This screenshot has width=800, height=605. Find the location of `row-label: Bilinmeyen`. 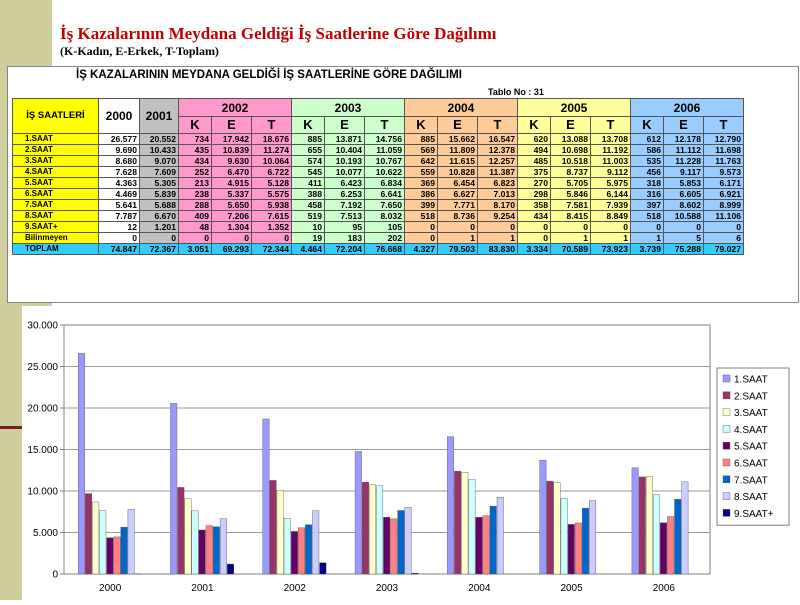

row-label: Bilinmeyen is located at coordinates (56, 238).